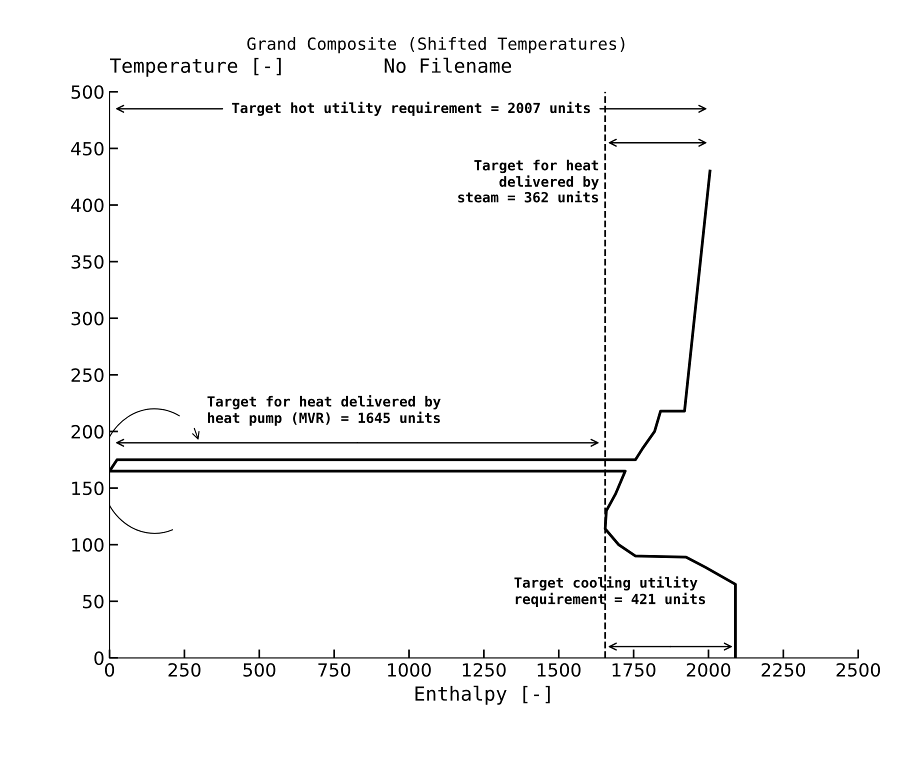  I want to click on x-tick-label: 2000, so click(708, 670).